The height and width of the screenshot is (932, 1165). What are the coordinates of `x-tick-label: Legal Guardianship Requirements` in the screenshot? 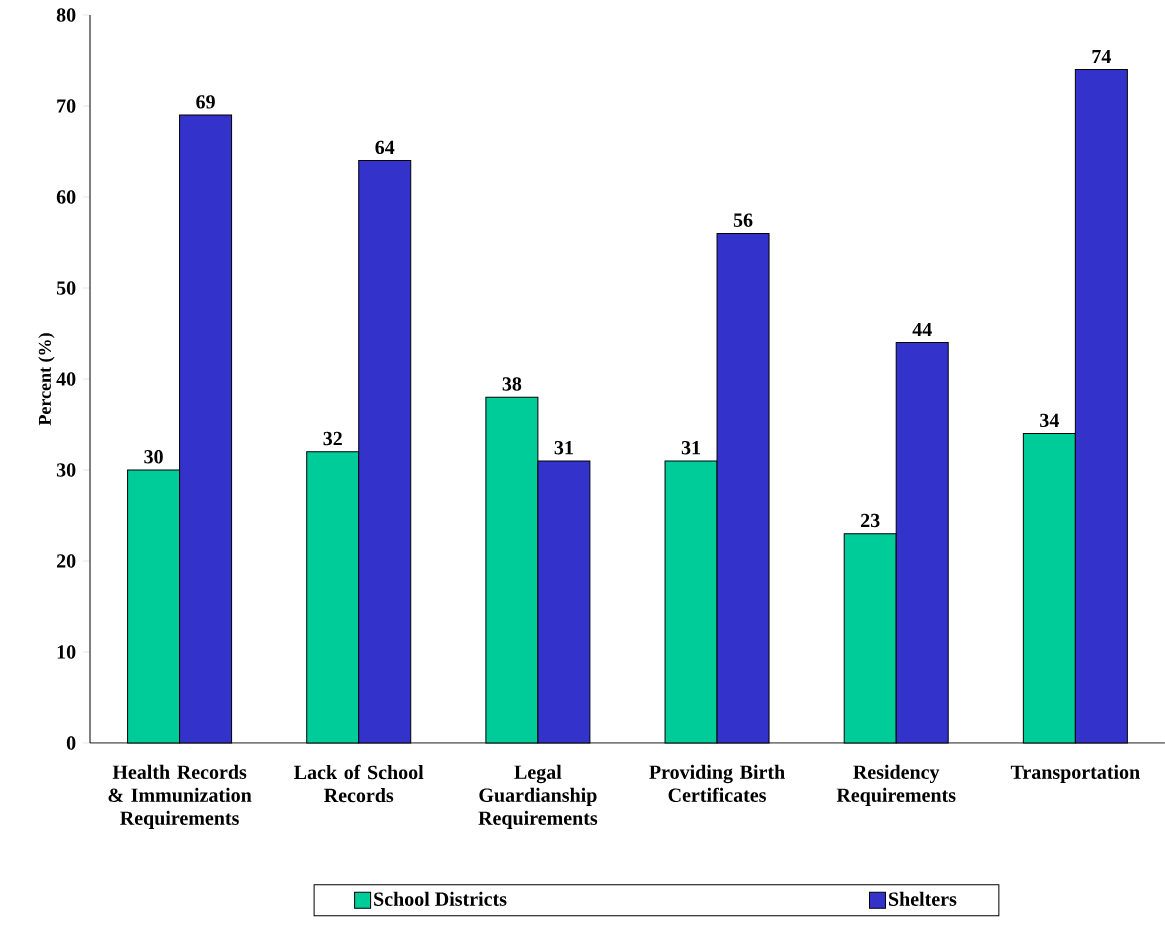 It's located at (538, 796).